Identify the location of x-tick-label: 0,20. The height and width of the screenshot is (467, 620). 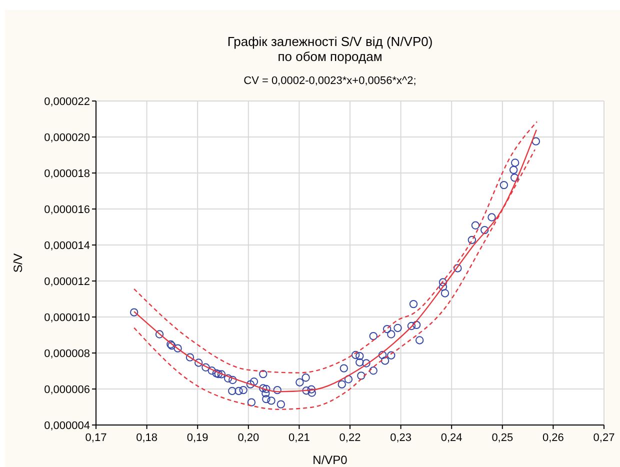
(249, 438).